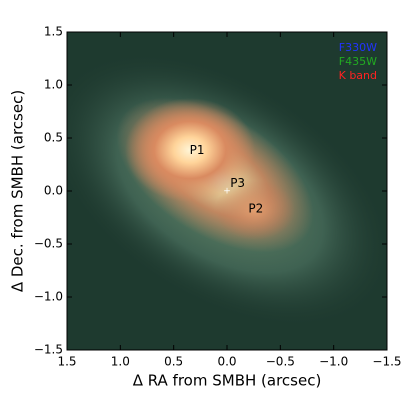 The width and height of the screenshot is (415, 415). Describe the element at coordinates (120, 362) in the screenshot. I see `x-tick-label: 1.0` at that location.